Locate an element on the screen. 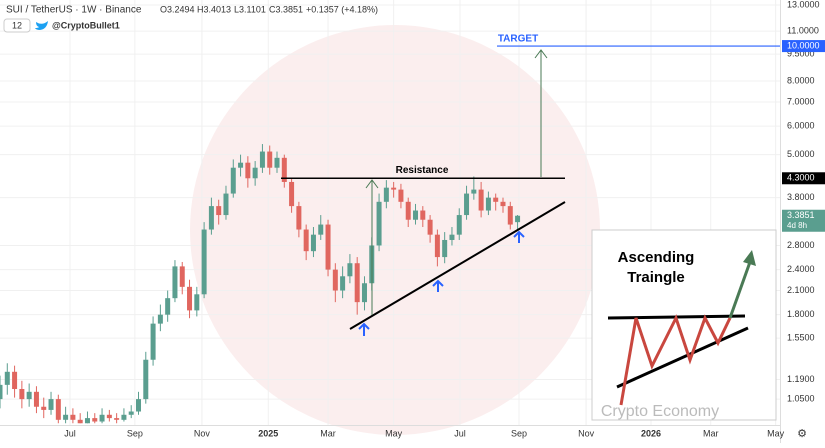 The image size is (825, 448). level-tick-label: 10.0000 is located at coordinates (803, 45).